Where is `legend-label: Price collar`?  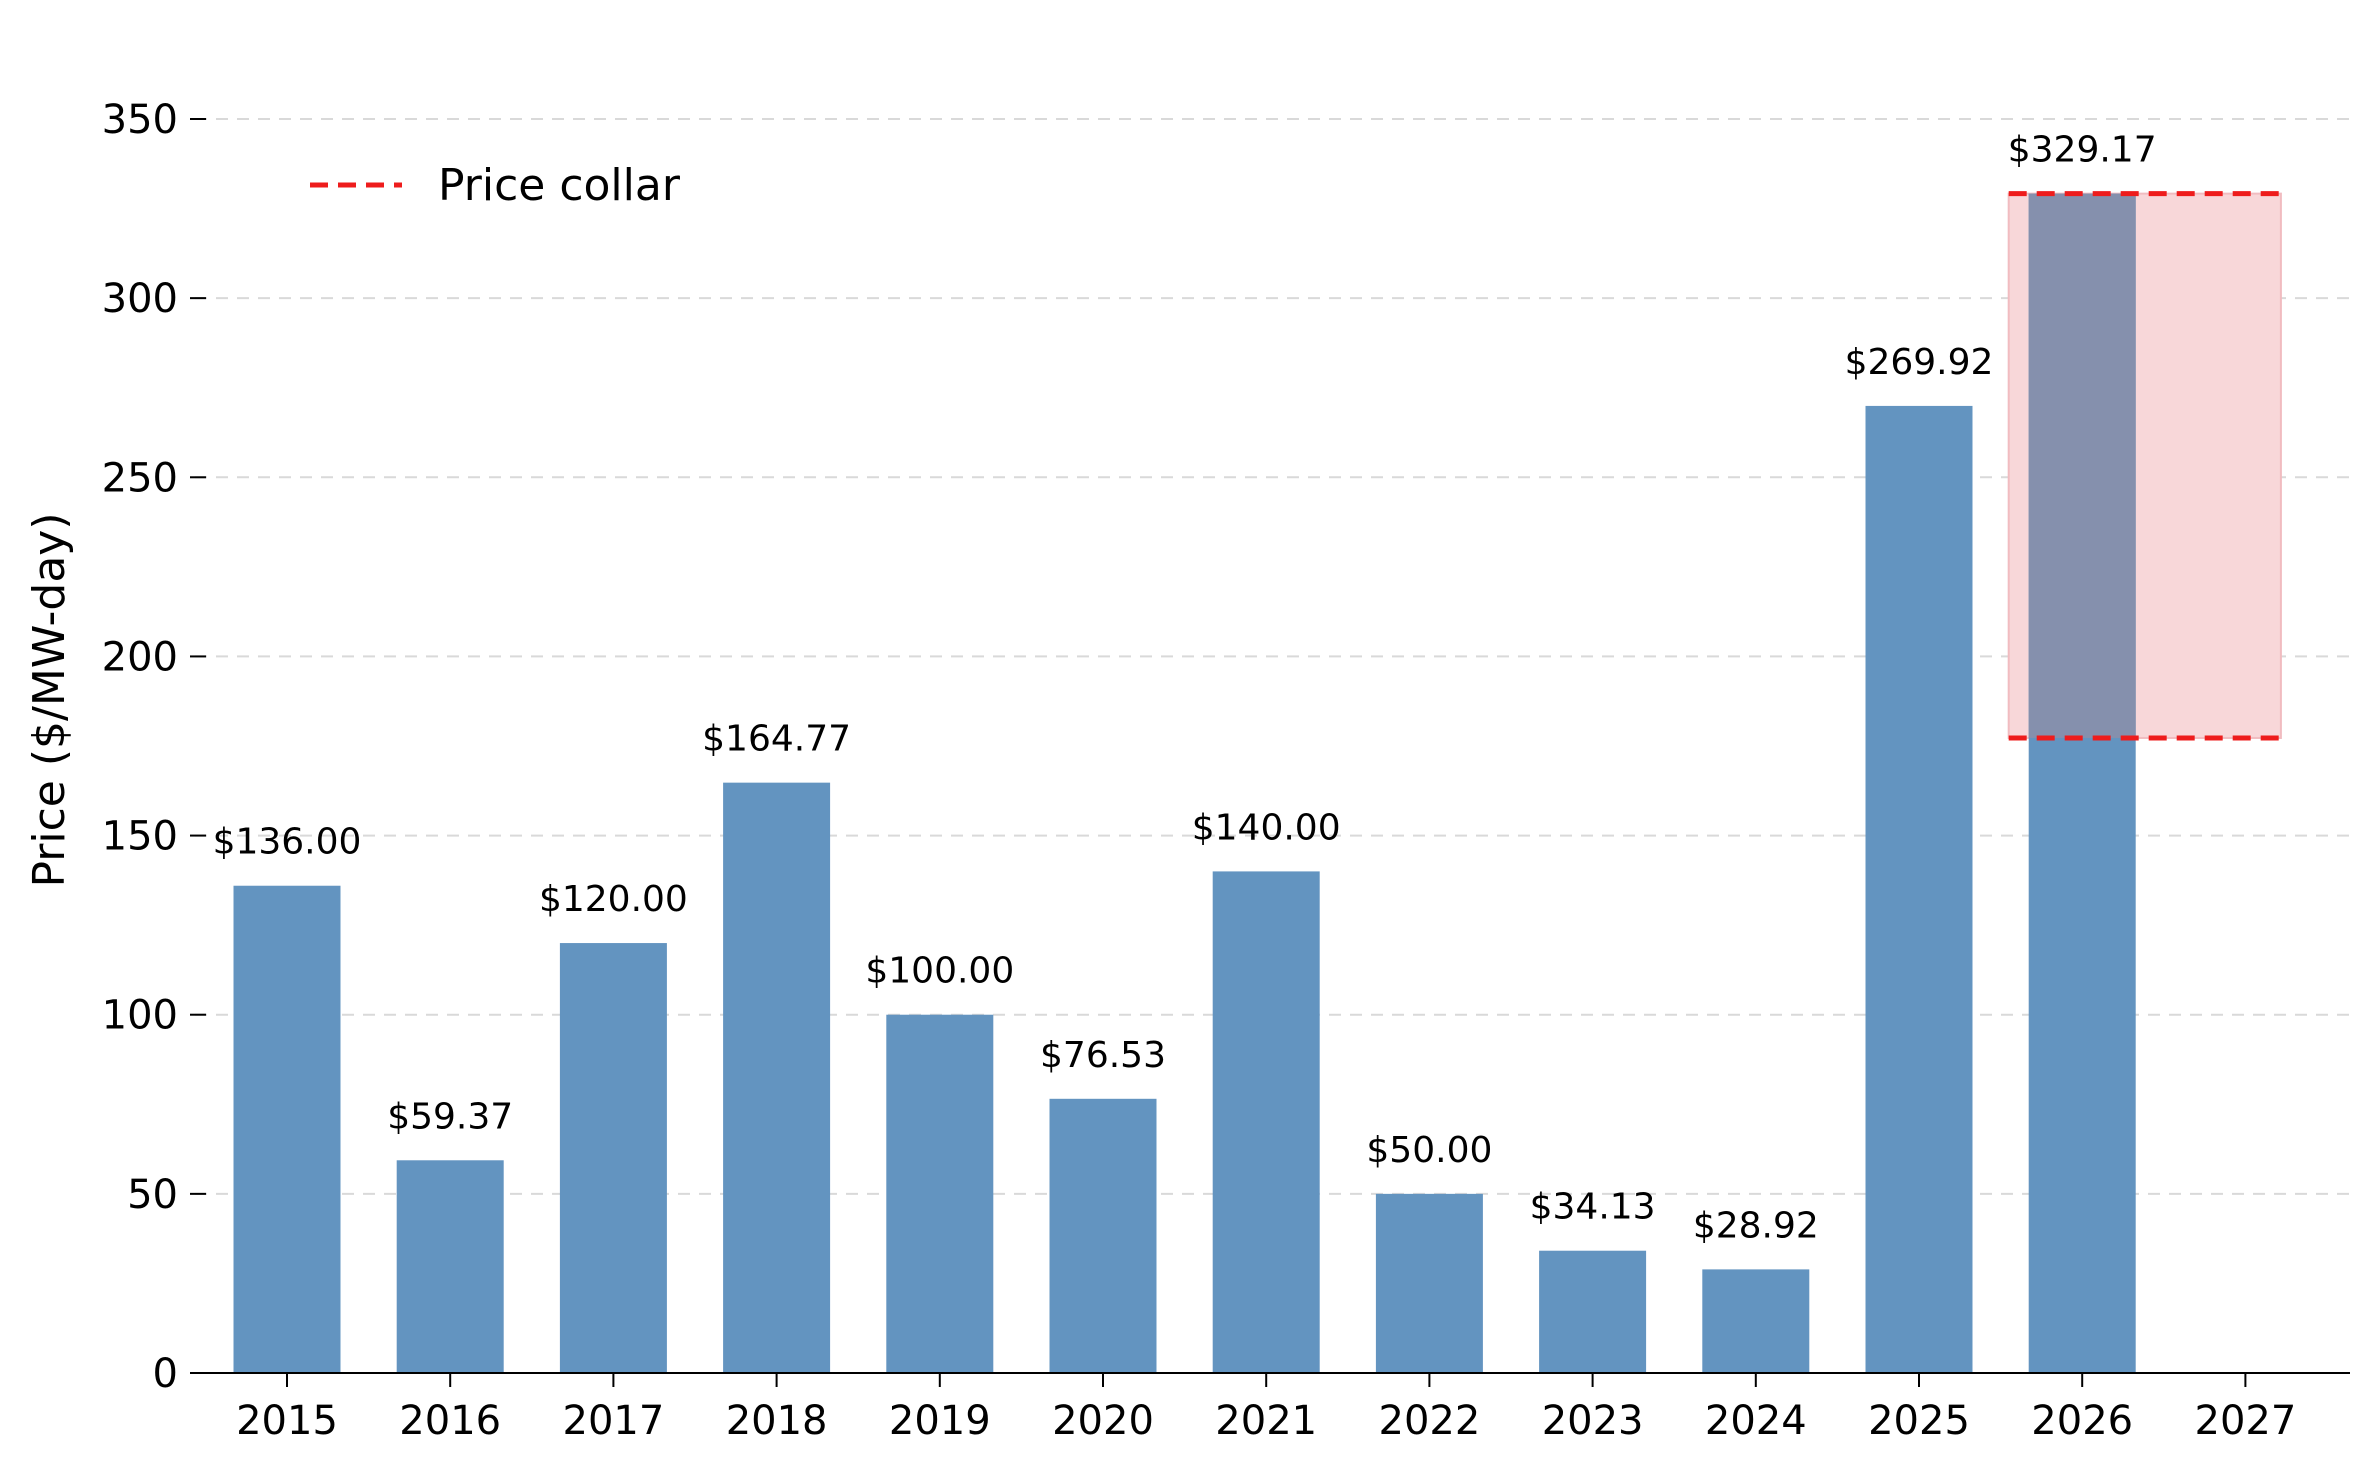
legend-label: Price collar is located at coordinates (559, 185).